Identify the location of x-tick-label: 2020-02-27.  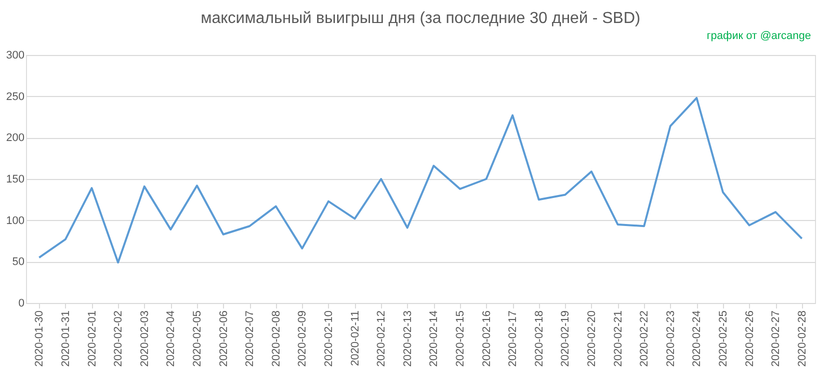
(776, 338).